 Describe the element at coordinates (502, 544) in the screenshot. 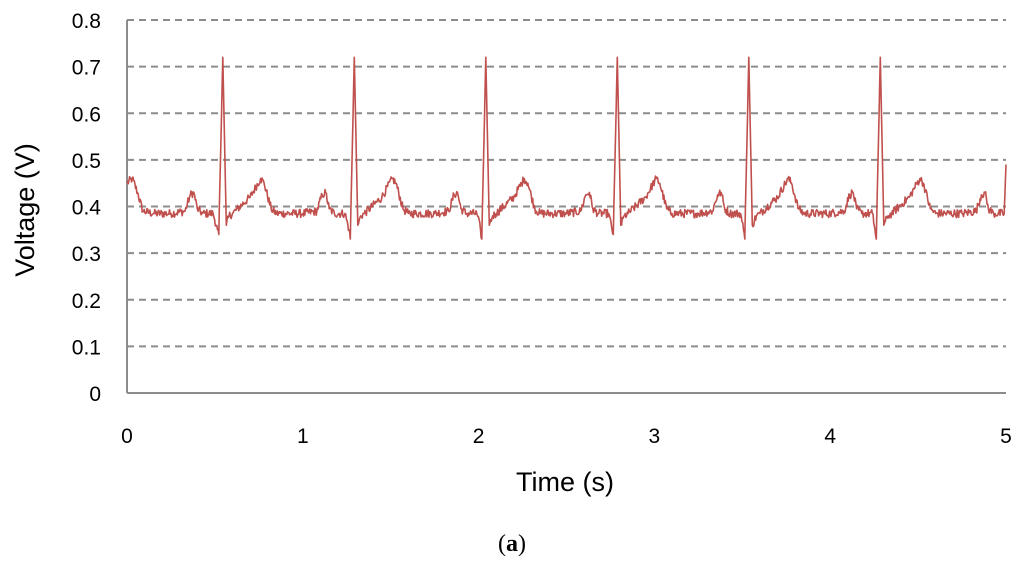

I see `caption-open: (` at that location.